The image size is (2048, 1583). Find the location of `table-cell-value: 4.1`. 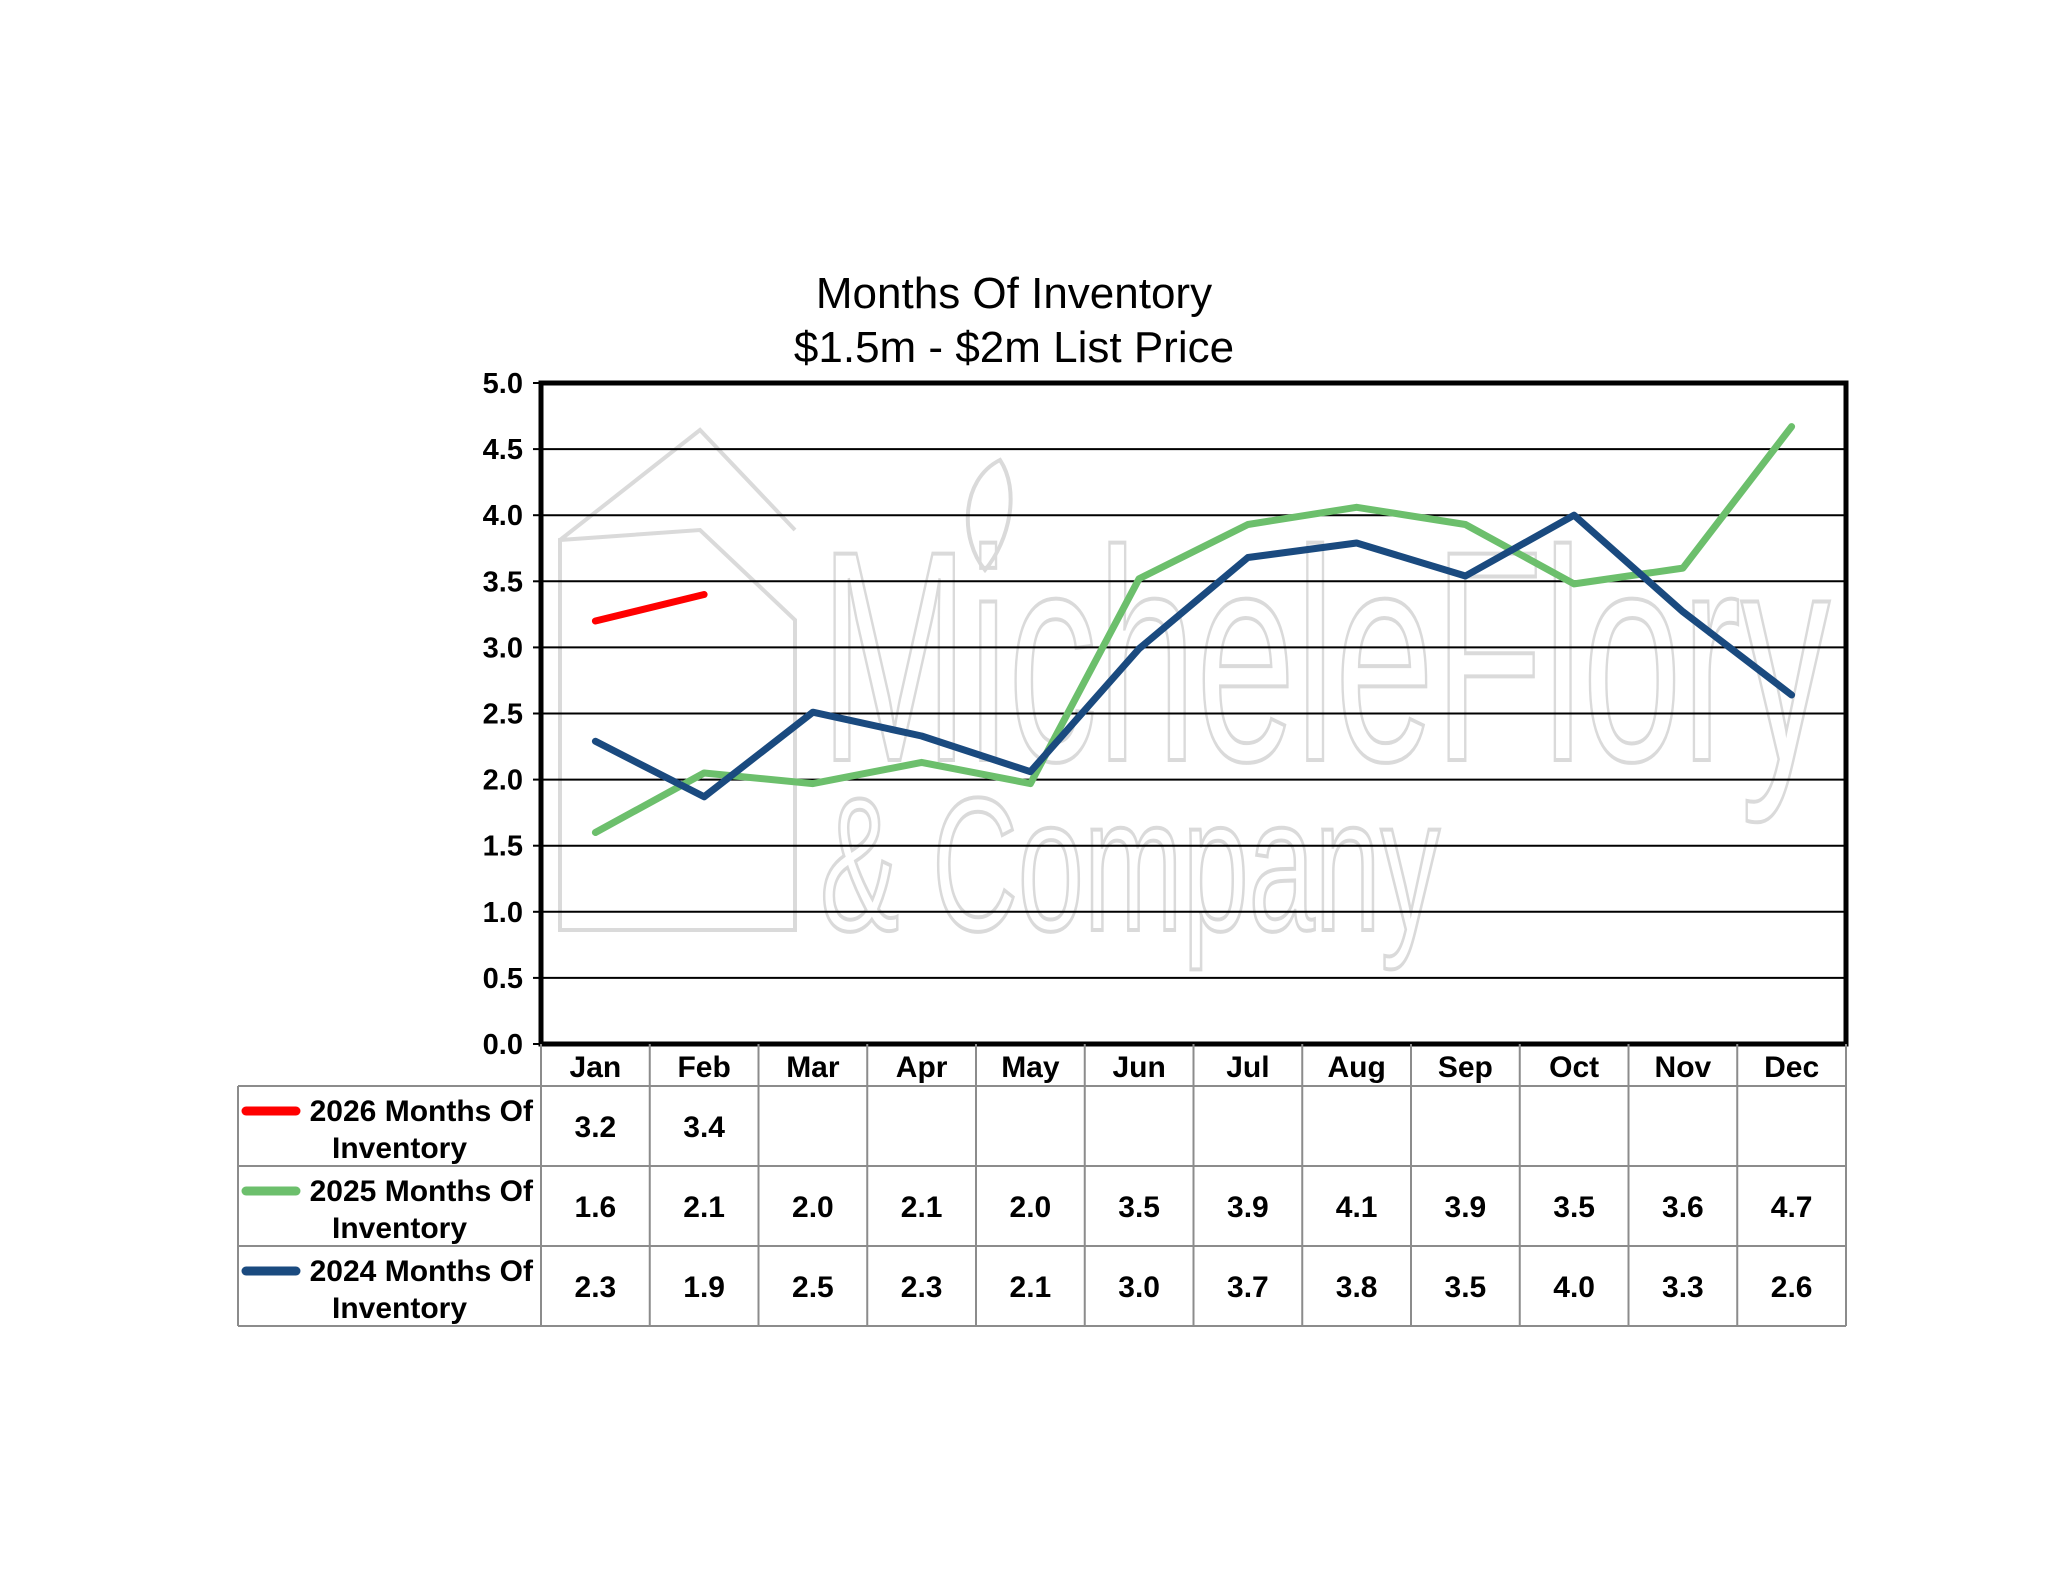

table-cell-value: 4.1 is located at coordinates (1357, 1207).